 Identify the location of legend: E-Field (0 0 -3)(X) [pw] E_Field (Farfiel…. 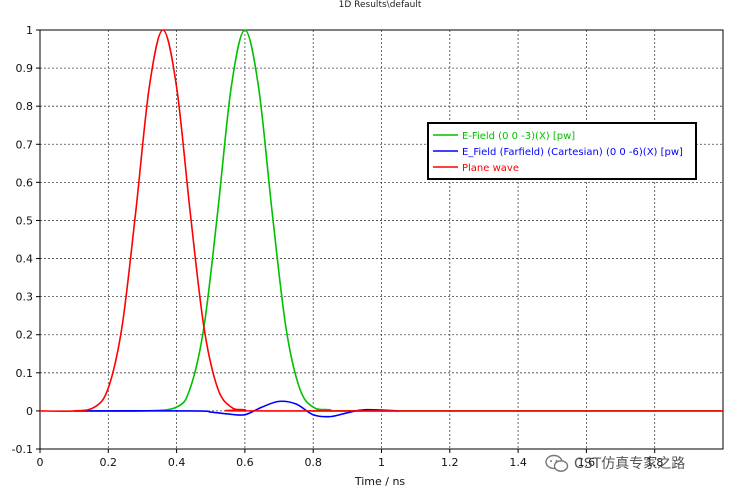
(562, 151).